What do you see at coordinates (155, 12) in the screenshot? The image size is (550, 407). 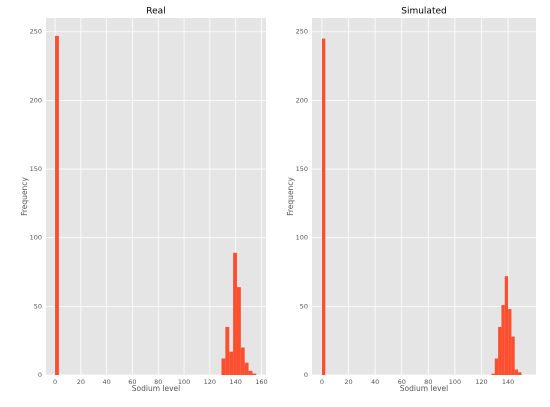 I see `chart-title: Real` at bounding box center [155, 12].